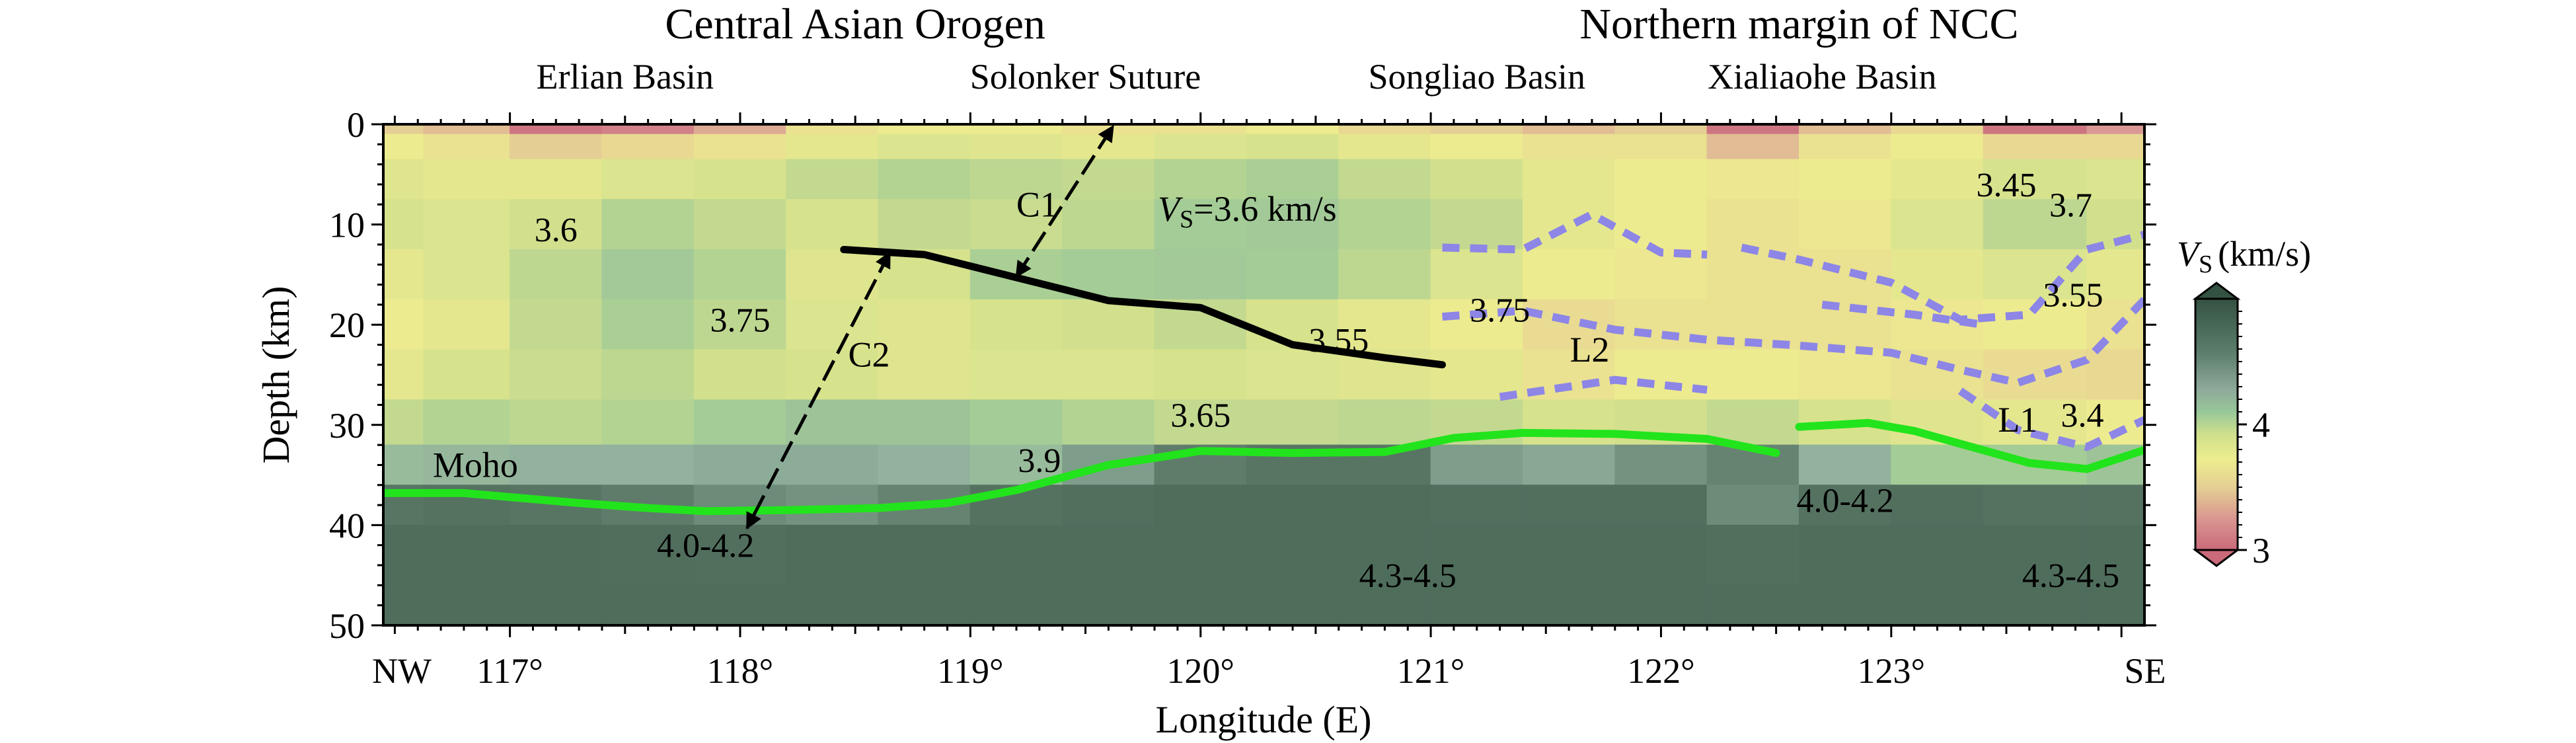 The image size is (2576, 743). What do you see at coordinates (1264, 719) in the screenshot?
I see `x-axis-label: Longitude (E)` at bounding box center [1264, 719].